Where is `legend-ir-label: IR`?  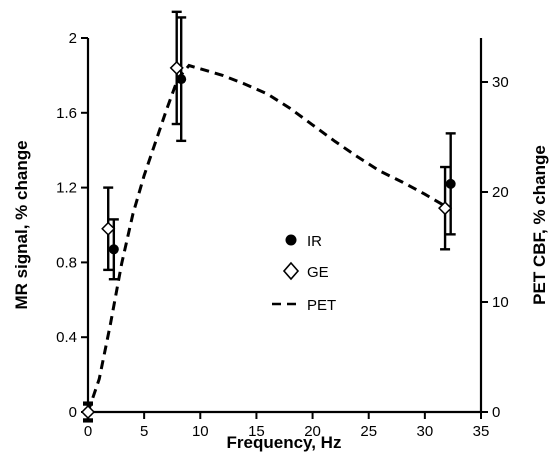
legend-ir-label: IR is located at coordinates (314, 241).